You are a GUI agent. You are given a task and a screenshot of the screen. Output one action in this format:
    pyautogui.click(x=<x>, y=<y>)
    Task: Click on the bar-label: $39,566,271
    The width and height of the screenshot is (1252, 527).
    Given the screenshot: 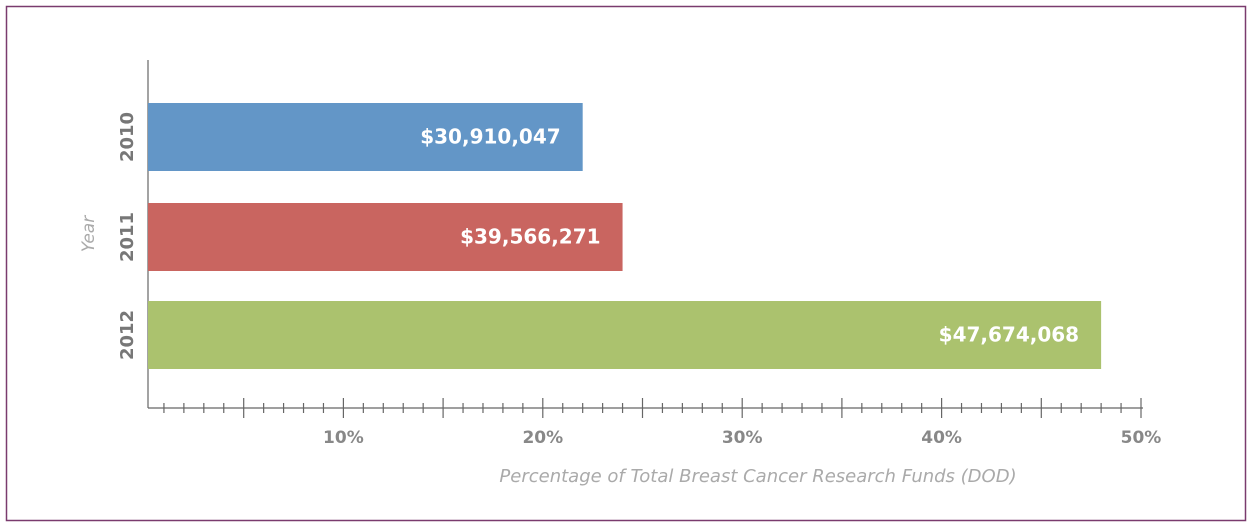 What is the action you would take?
    pyautogui.click(x=530, y=237)
    